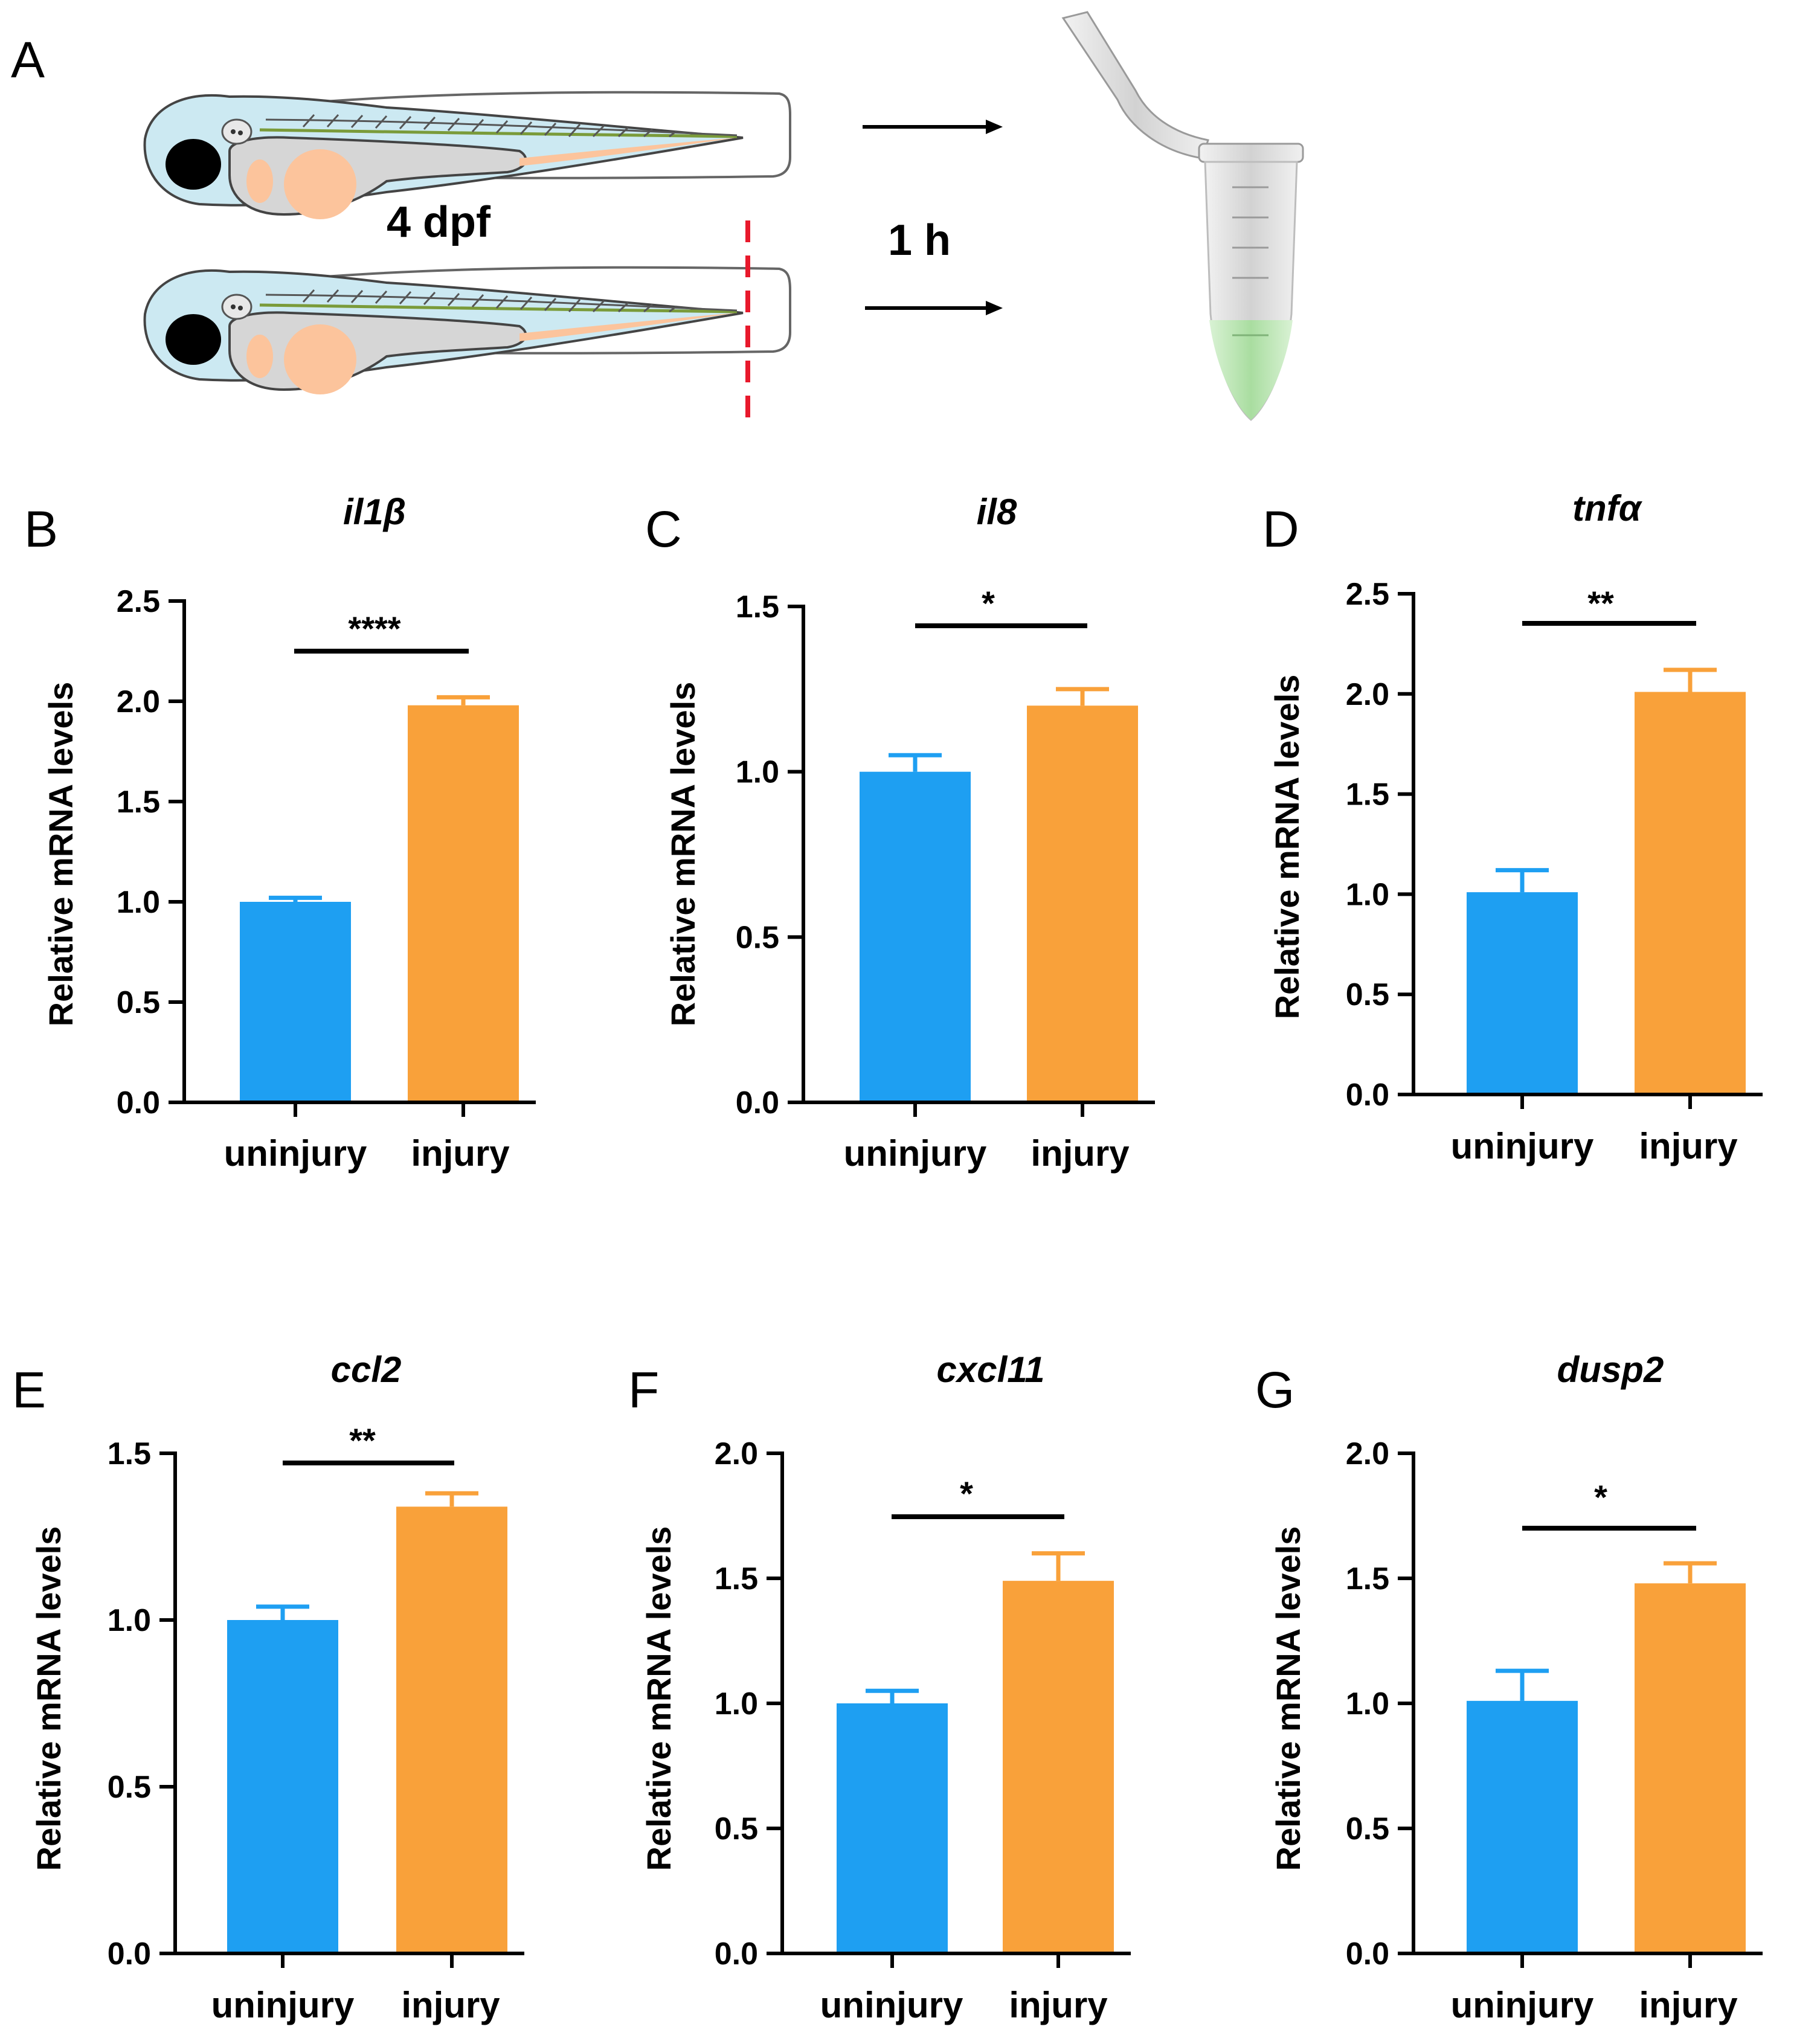 The image size is (1820, 2038). What do you see at coordinates (1182, 216) in the screenshot?
I see `tube-icon` at bounding box center [1182, 216].